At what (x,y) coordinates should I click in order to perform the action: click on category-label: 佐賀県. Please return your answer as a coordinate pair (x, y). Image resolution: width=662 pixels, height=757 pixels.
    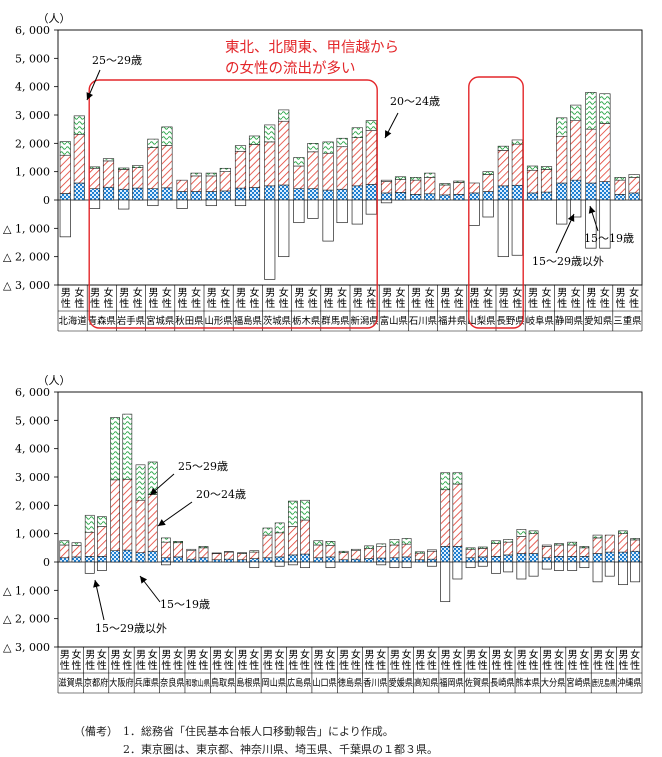
    Looking at the image, I should click on (477, 683).